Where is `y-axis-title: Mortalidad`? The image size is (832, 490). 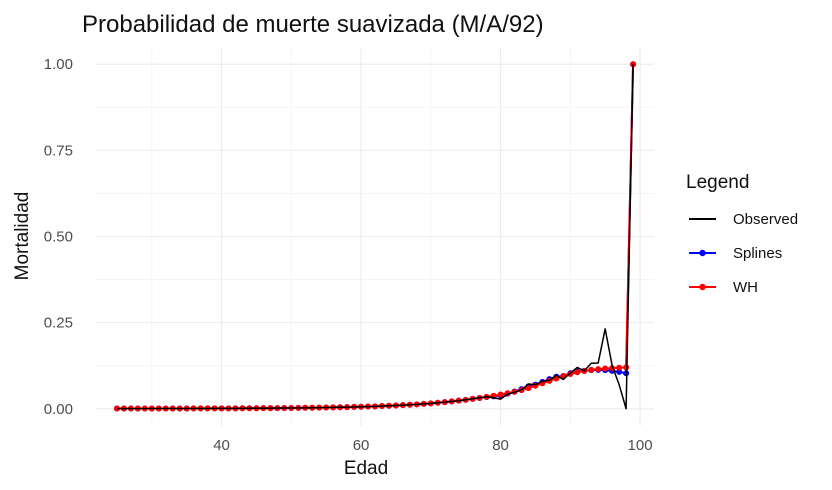
y-axis-title: Mortalidad is located at coordinates (22, 236).